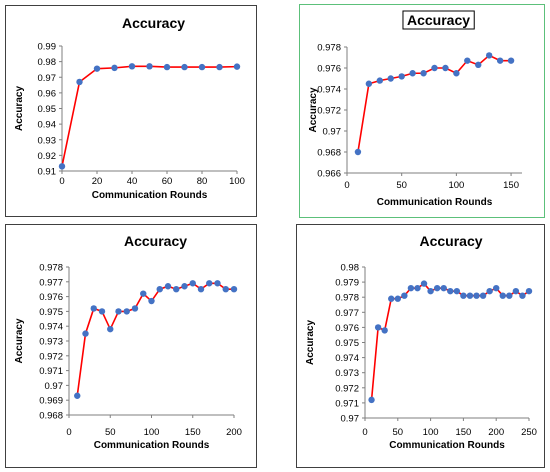  What do you see at coordinates (47, 172) in the screenshot?
I see `y-tick-label: 0.91` at bounding box center [47, 172].